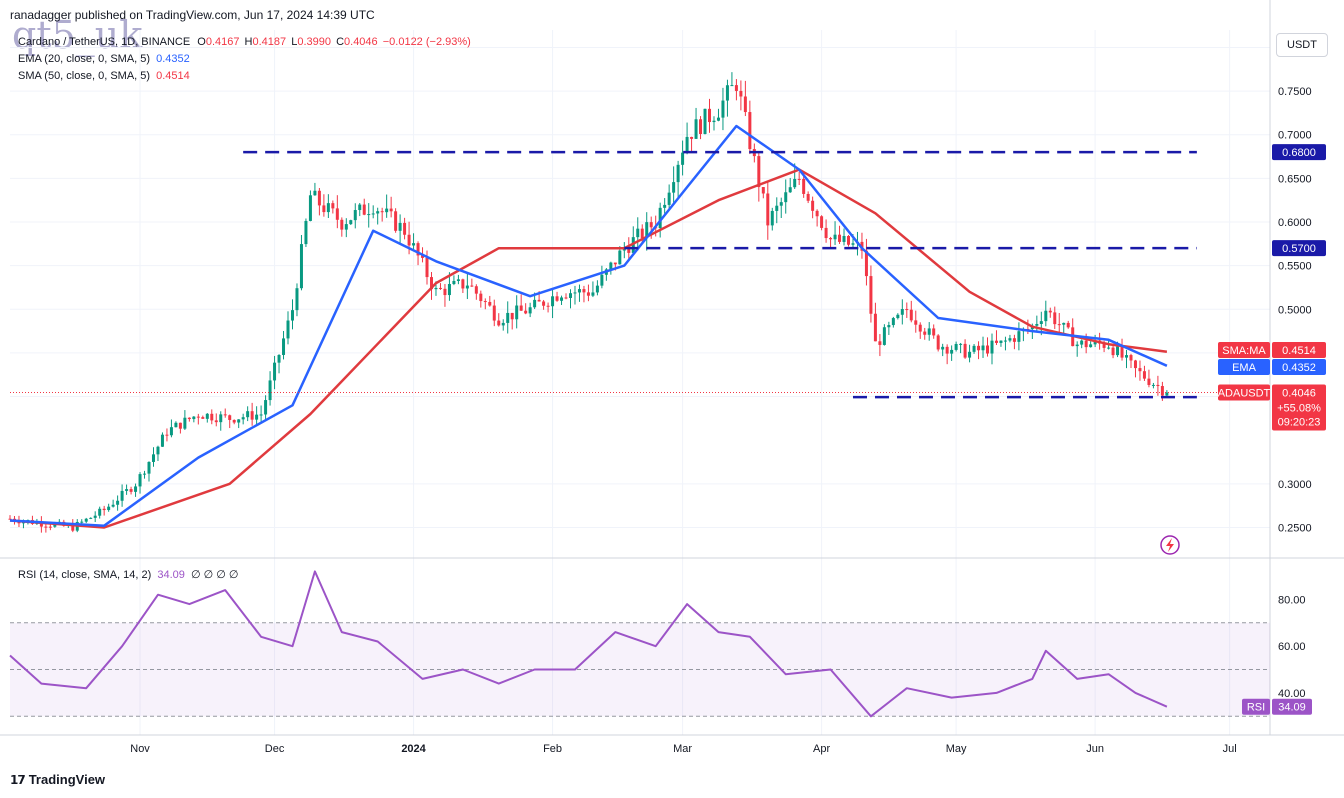 This screenshot has width=1344, height=798. I want to click on level-tag: 0.5700, so click(1299, 248).